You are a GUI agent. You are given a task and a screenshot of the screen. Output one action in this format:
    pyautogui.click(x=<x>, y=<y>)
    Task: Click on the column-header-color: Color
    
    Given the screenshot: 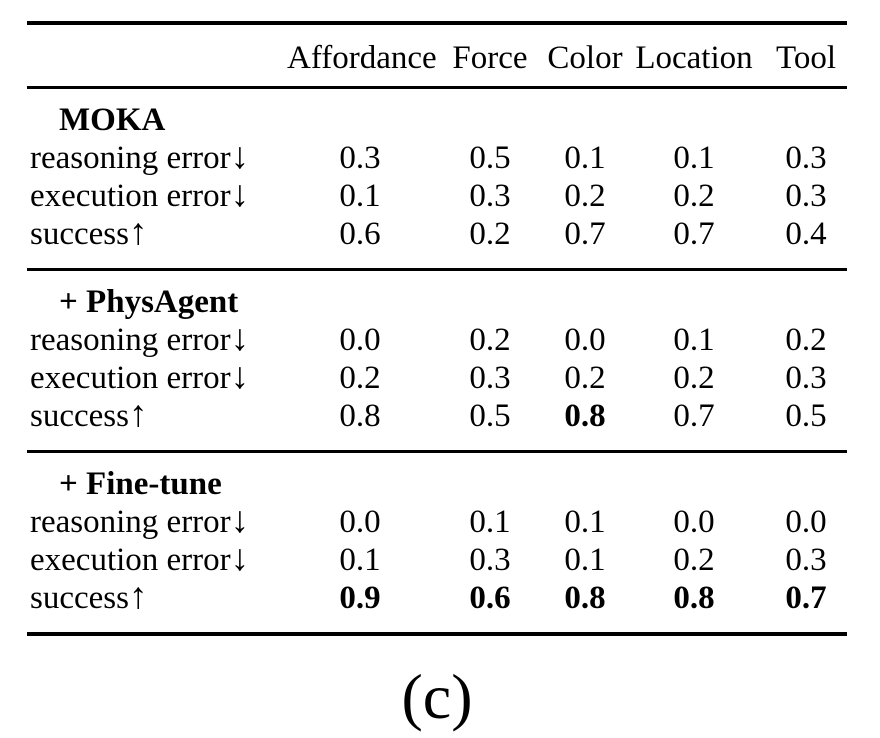 What is the action you would take?
    pyautogui.click(x=585, y=58)
    